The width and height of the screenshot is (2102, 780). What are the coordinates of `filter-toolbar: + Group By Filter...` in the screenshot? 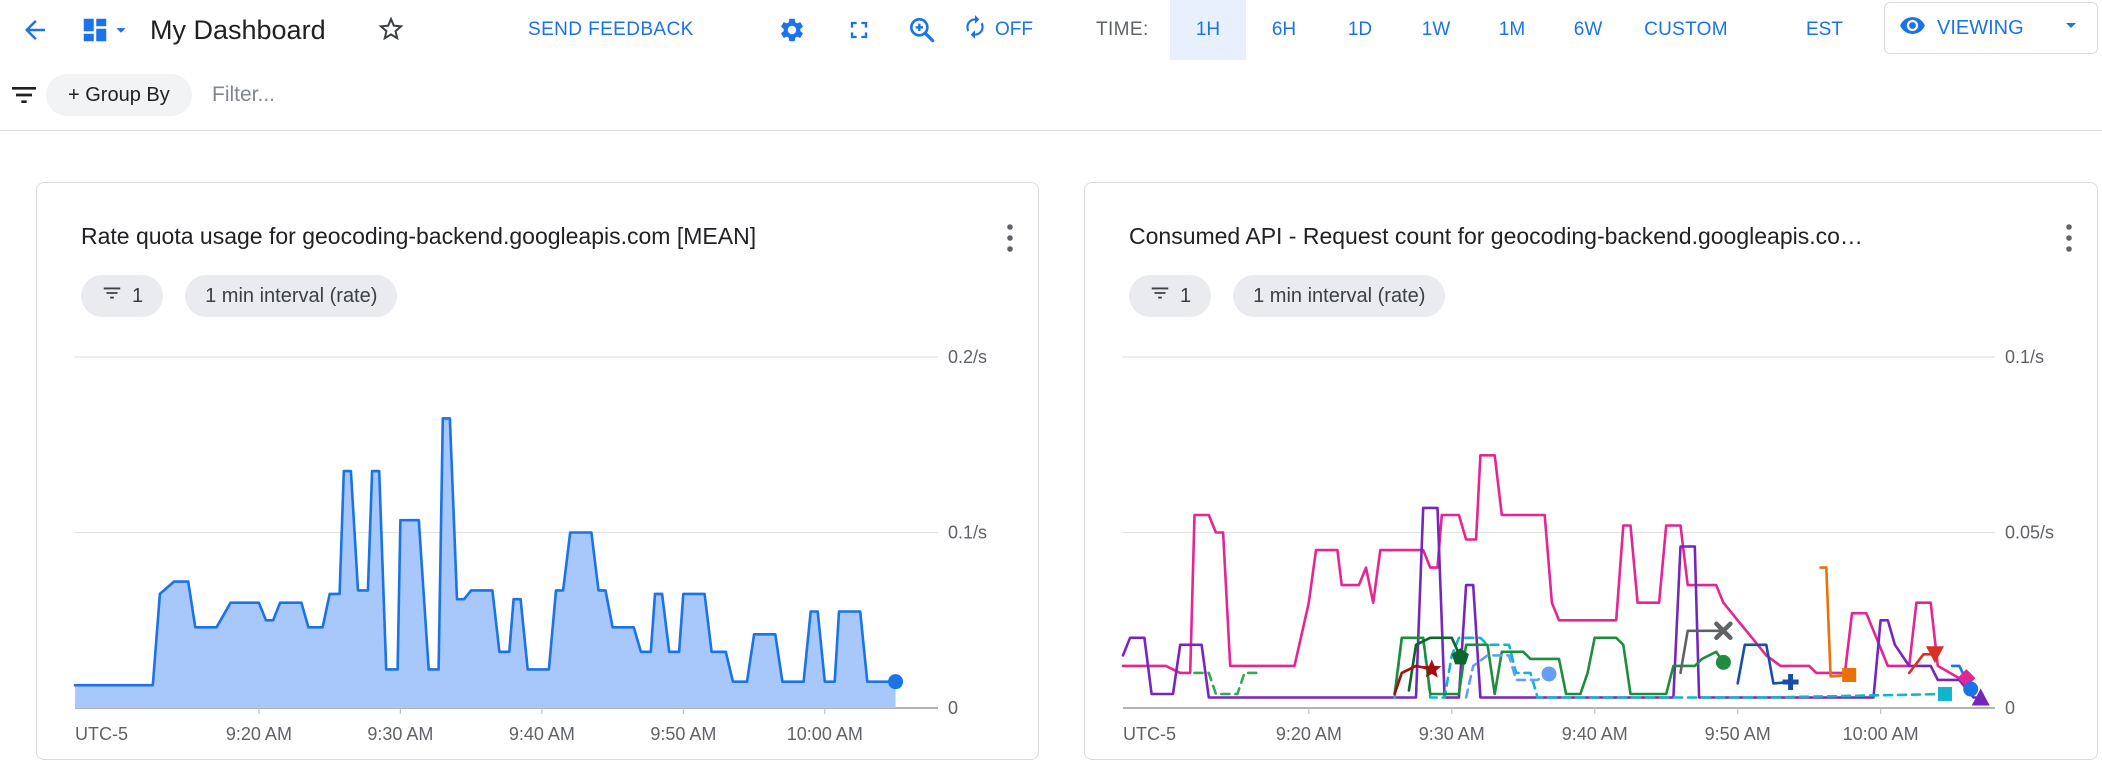 It's located at (1051, 95).